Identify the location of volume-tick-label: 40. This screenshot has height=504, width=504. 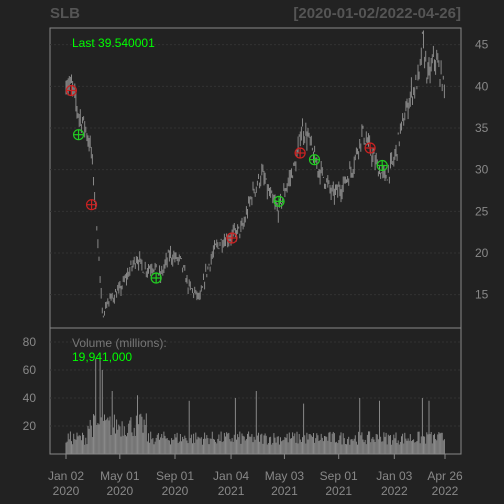
(30, 398).